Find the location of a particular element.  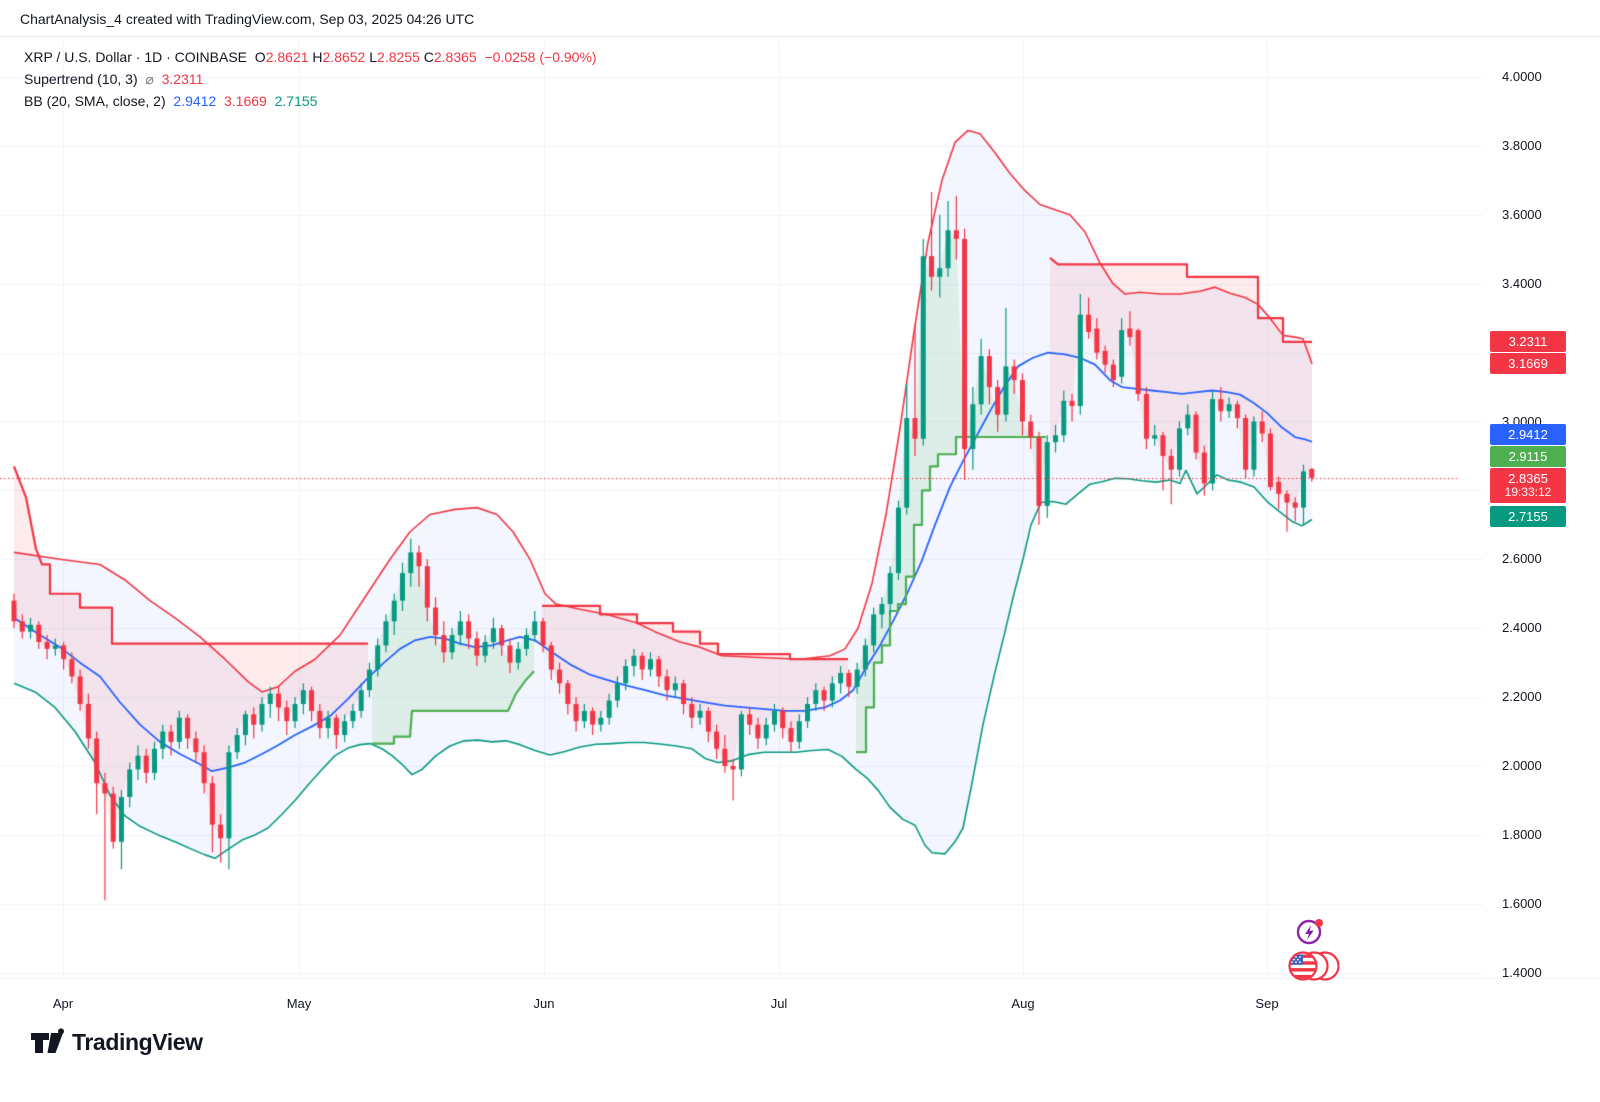

month-label-jul: Jul is located at coordinates (779, 1003).